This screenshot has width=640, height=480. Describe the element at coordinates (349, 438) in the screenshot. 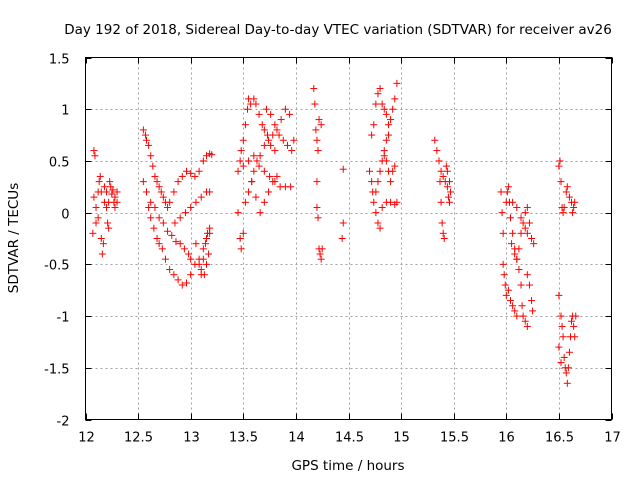

I see `x-tick-labels: 12 12.5 13 13.5 14 14.5 15 15.5 16 16.5 17` at that location.